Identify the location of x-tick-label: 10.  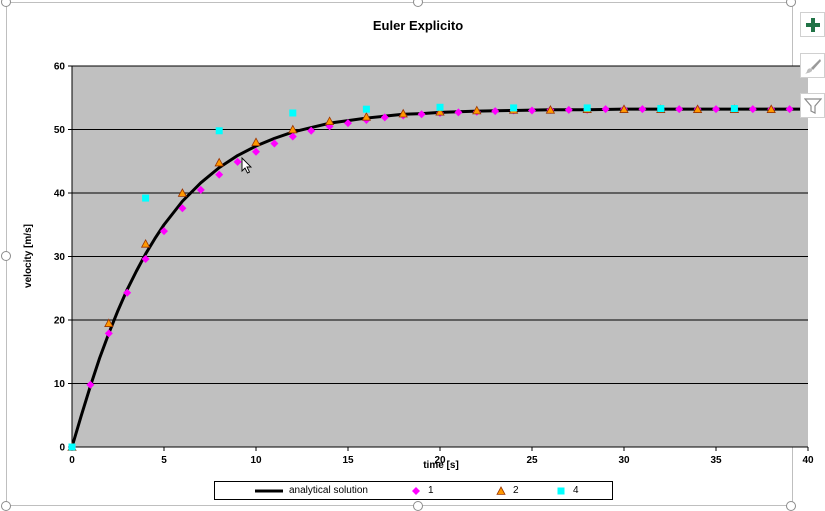
(256, 460).